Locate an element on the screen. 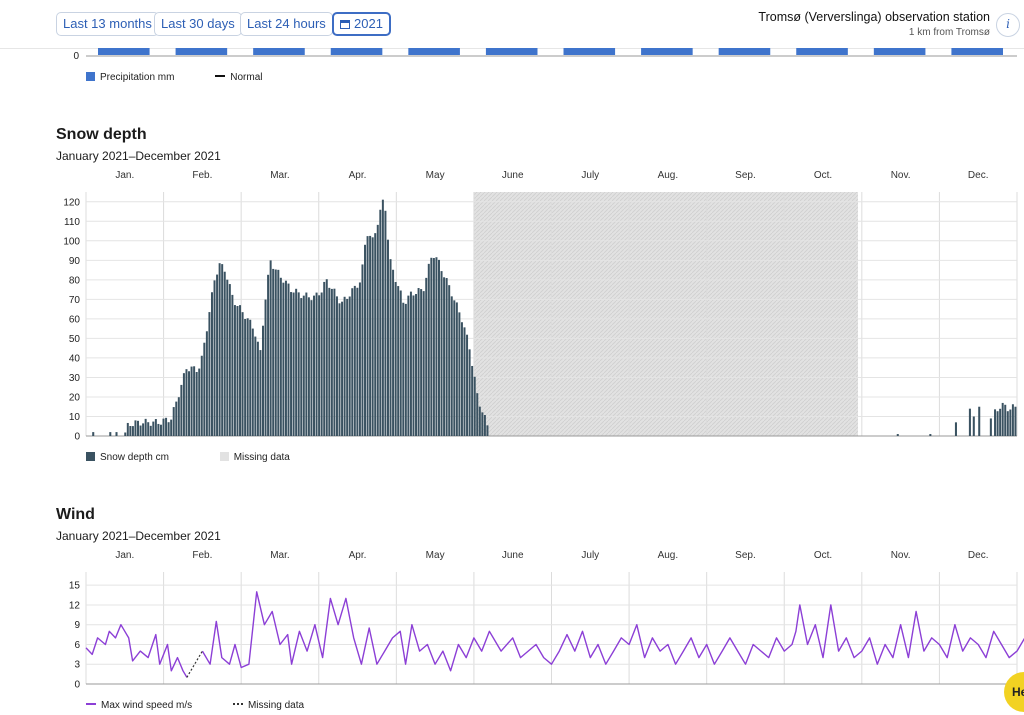 The height and width of the screenshot is (715, 1024). info-icon-label: i is located at coordinates (1008, 24).